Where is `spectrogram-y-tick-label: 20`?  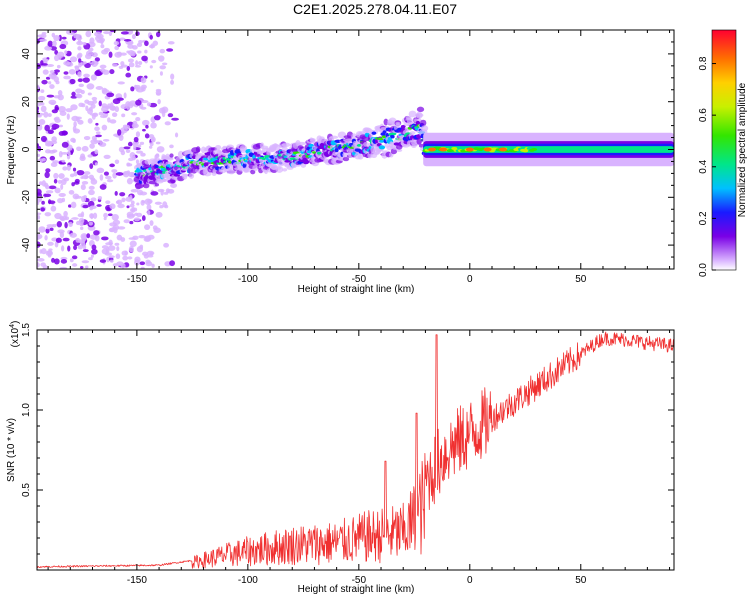
spectrogram-y-tick-label: 20 is located at coordinates (26, 102).